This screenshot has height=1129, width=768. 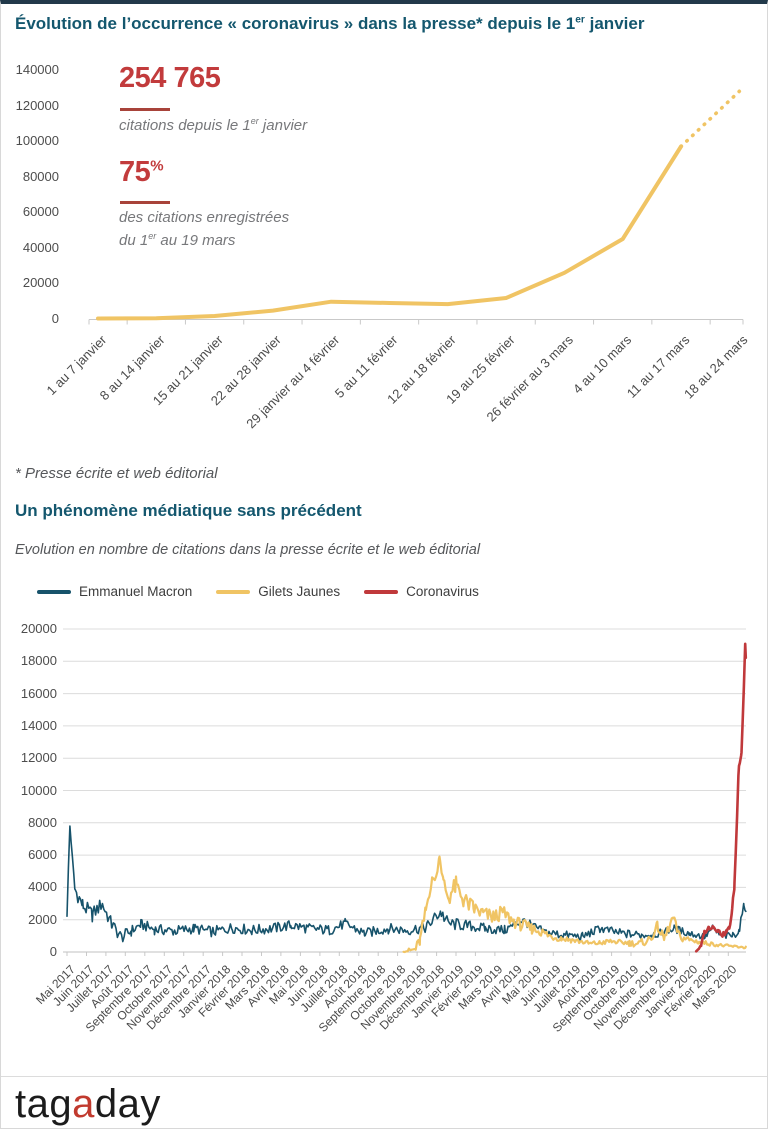 I want to click on series-emmanuel-macron, so click(x=406, y=884).